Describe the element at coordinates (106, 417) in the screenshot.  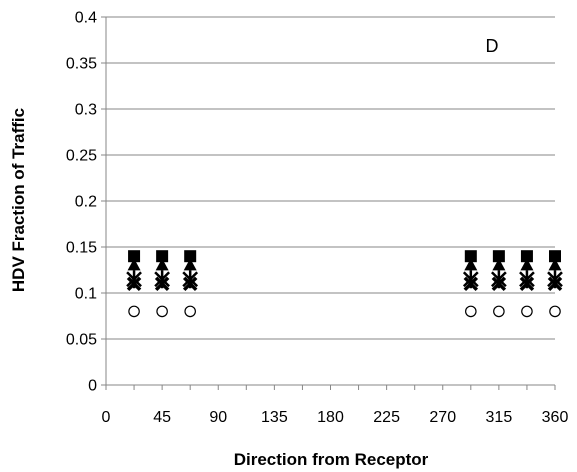
I see `x-tick-label: 0` at that location.